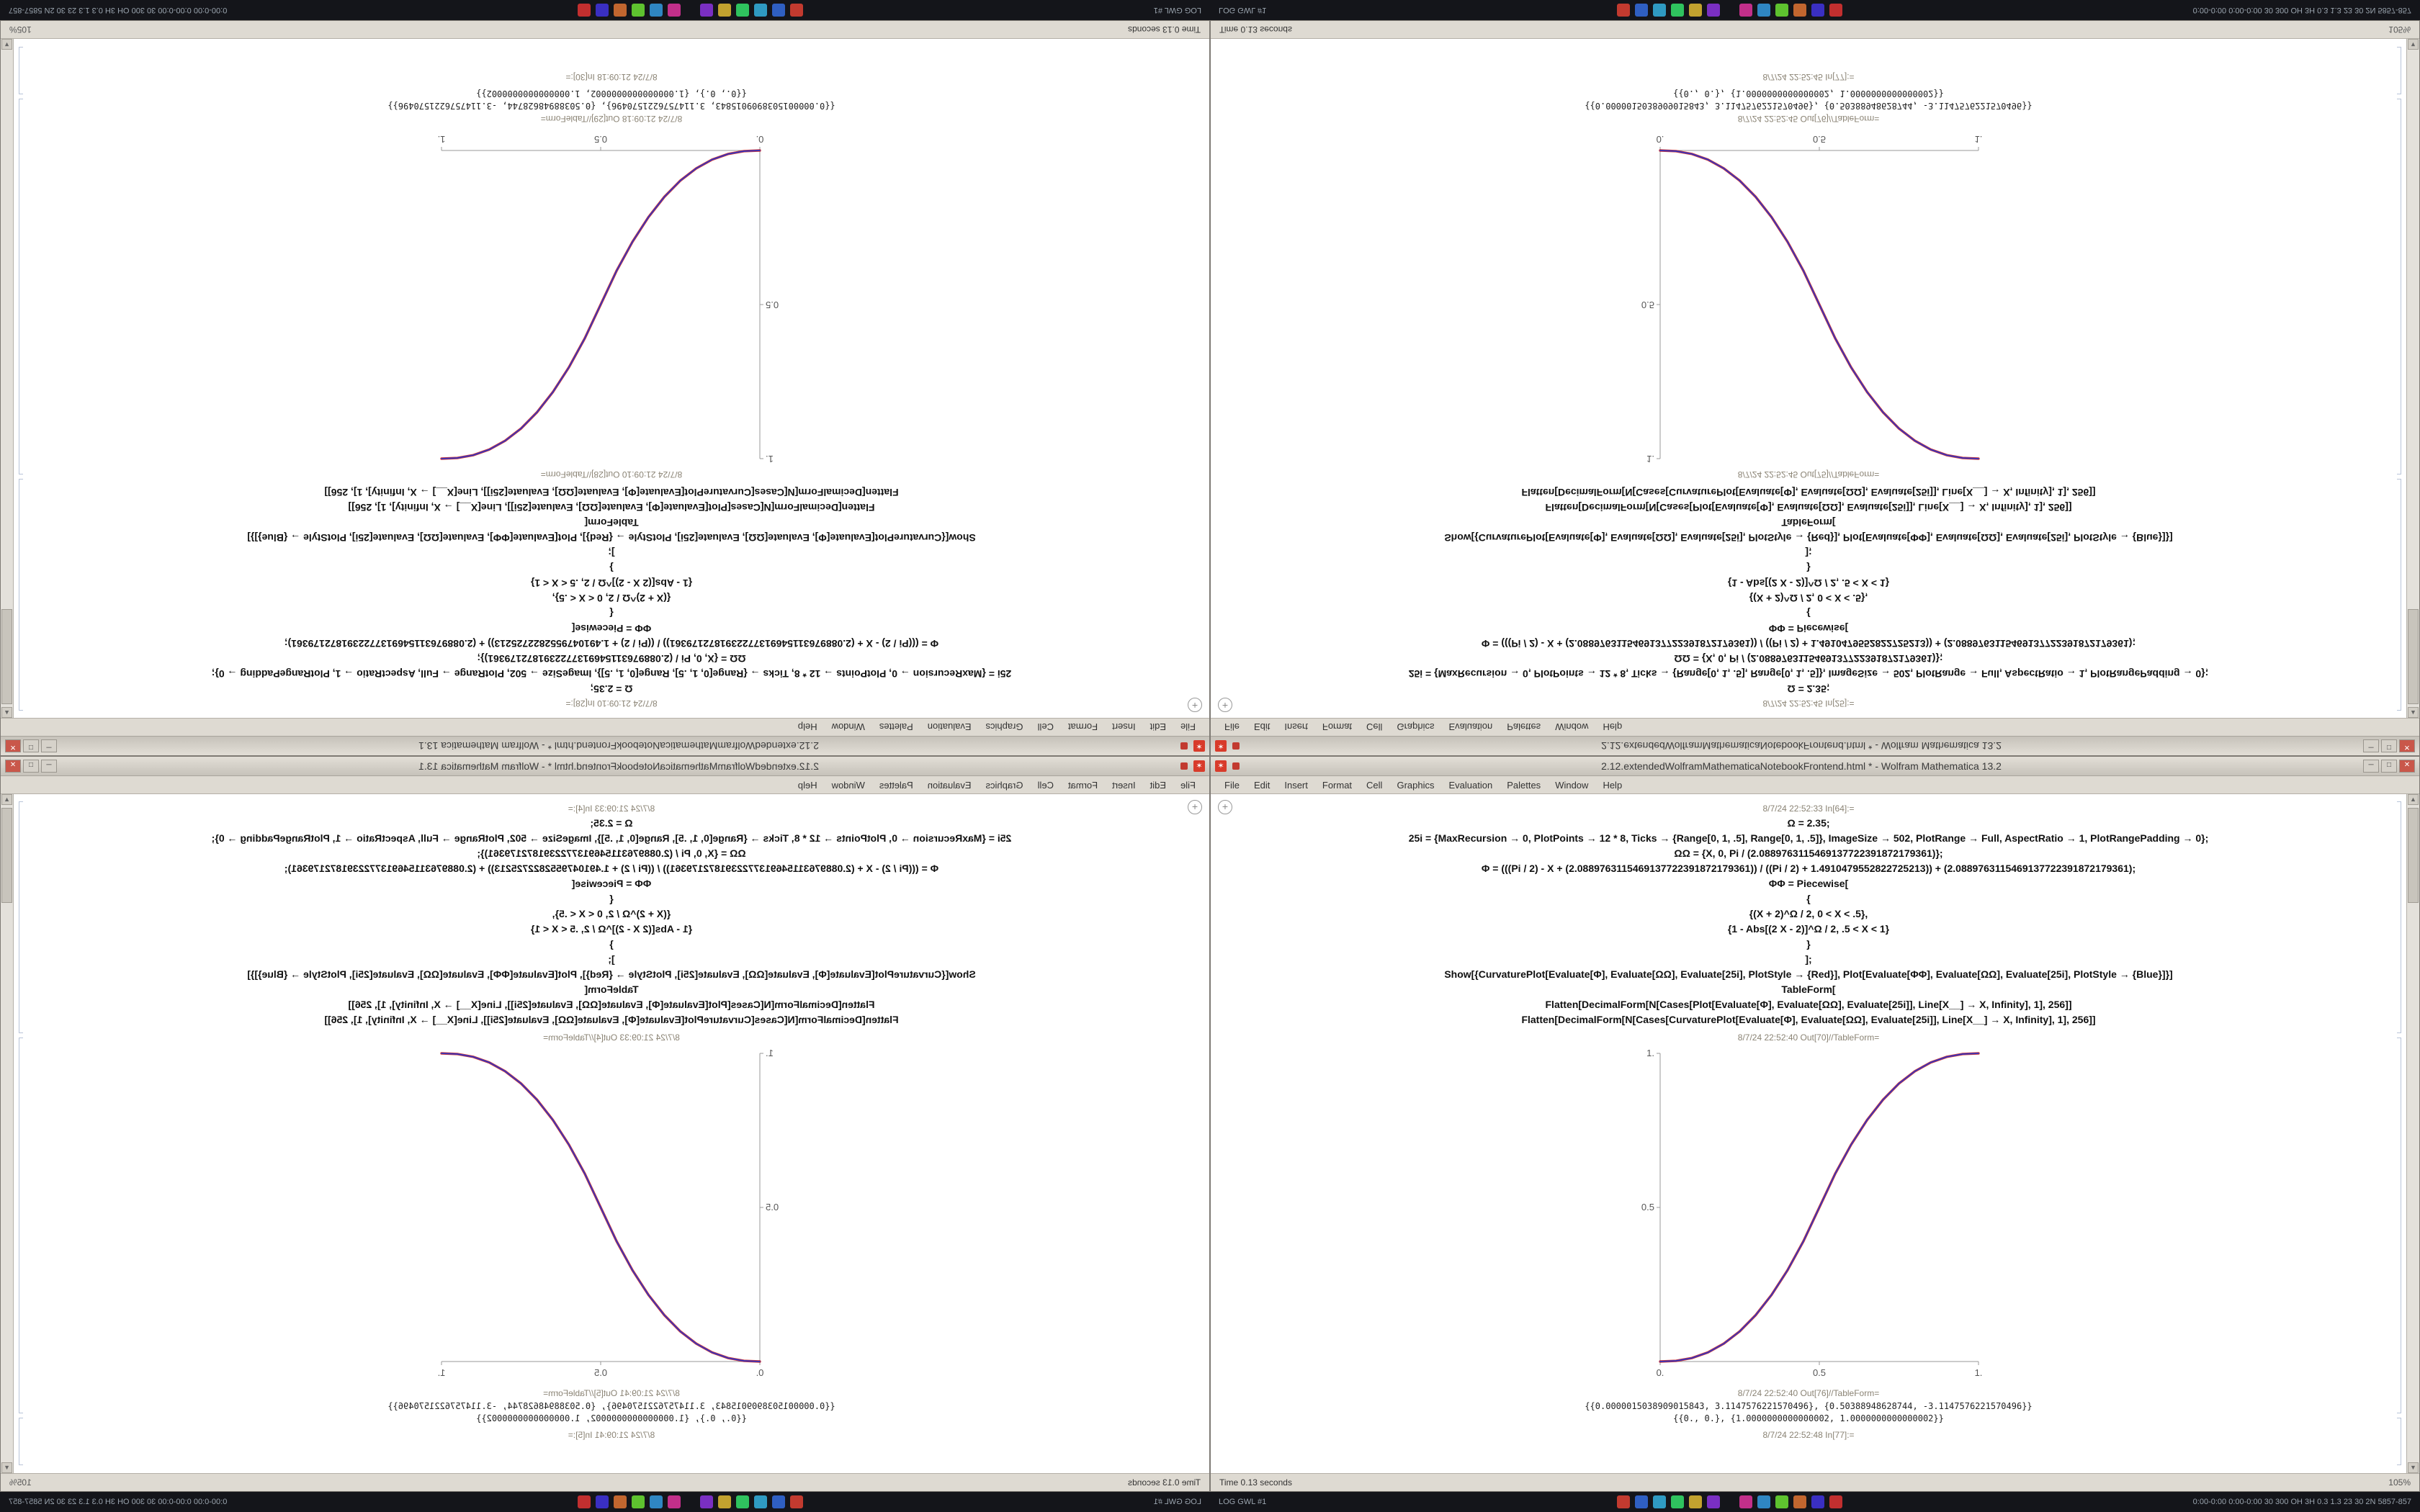 This screenshot has height=1512, width=2420. I want to click on taskbar-icon-code, so click(602, 10).